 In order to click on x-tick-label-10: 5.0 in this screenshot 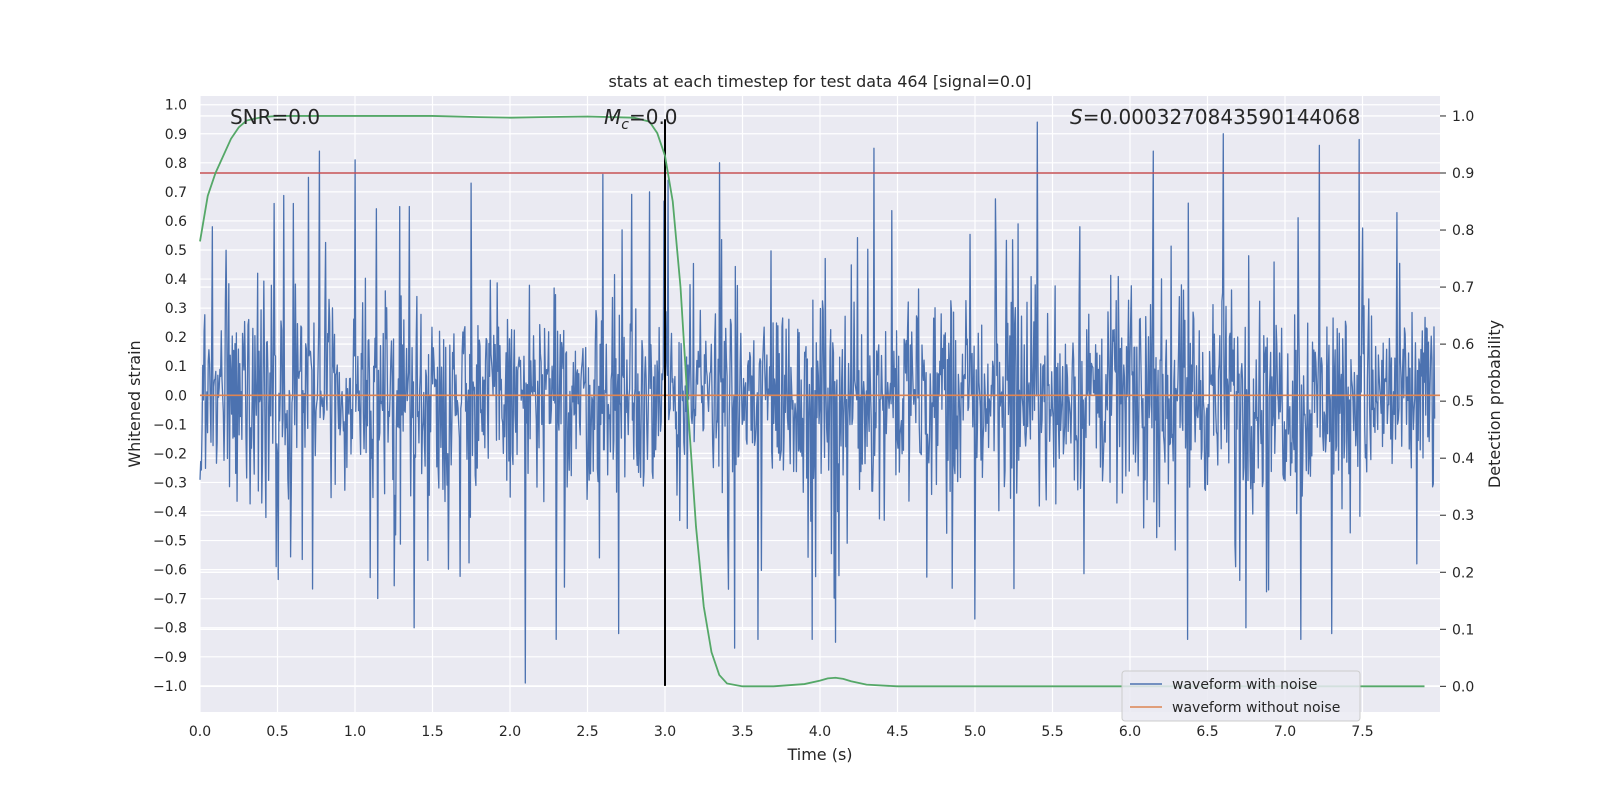, I will do `click(975, 732)`.